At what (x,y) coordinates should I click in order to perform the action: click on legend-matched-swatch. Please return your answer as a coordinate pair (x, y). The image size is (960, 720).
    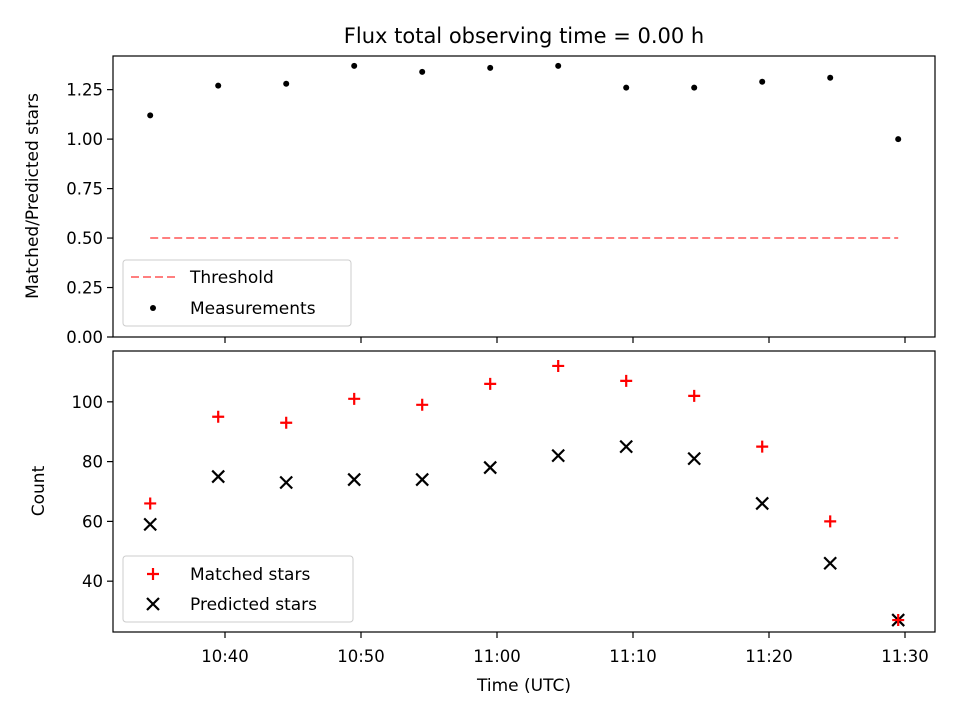
    Looking at the image, I should click on (153, 574).